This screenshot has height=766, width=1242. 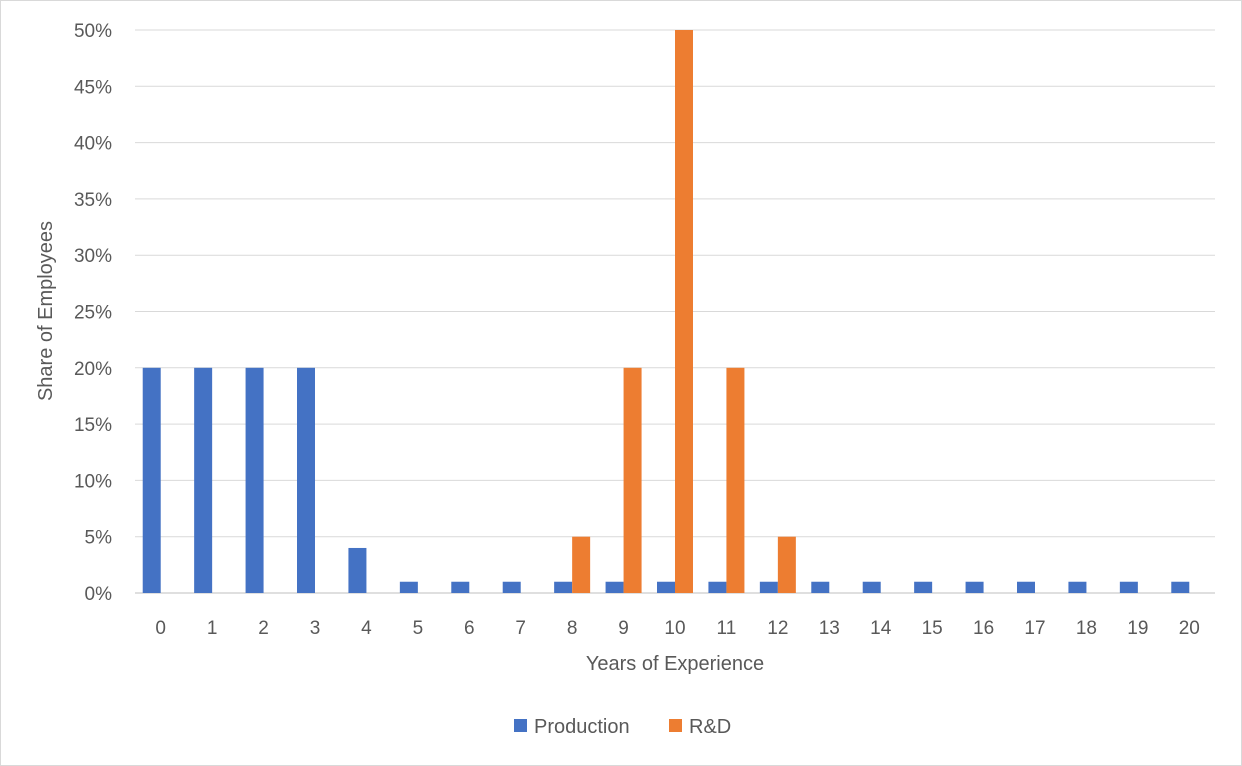 I want to click on x-tick-label: 4, so click(x=366, y=628).